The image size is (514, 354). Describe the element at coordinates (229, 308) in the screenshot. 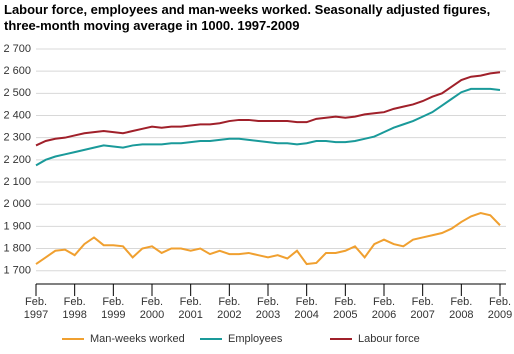

I see `x-tick-label: Feb. 2002` at that location.